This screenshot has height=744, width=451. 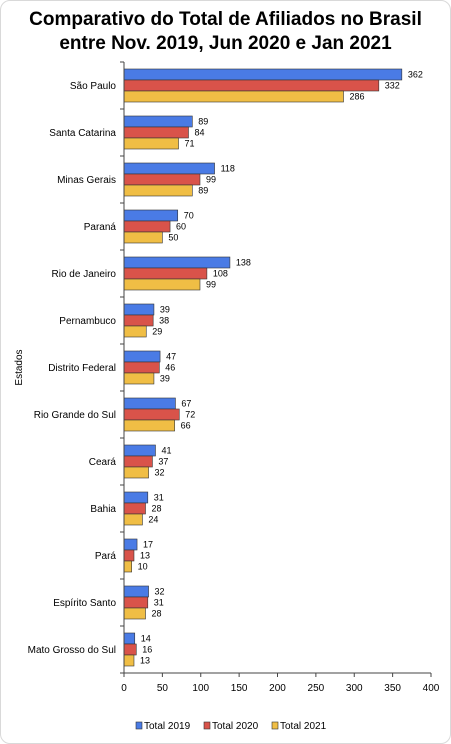 What do you see at coordinates (225, 43) in the screenshot?
I see `chart-title-line-2: entre Nov. 2019, Jun 2020 e Jan 2021` at bounding box center [225, 43].